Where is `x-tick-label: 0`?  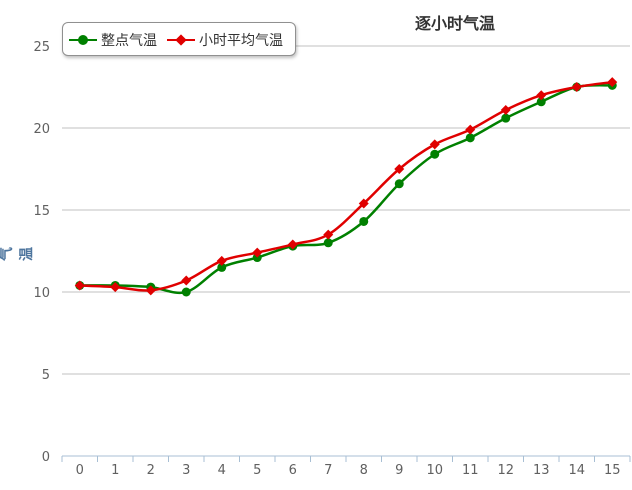
x-tick-label: 0 is located at coordinates (80, 470).